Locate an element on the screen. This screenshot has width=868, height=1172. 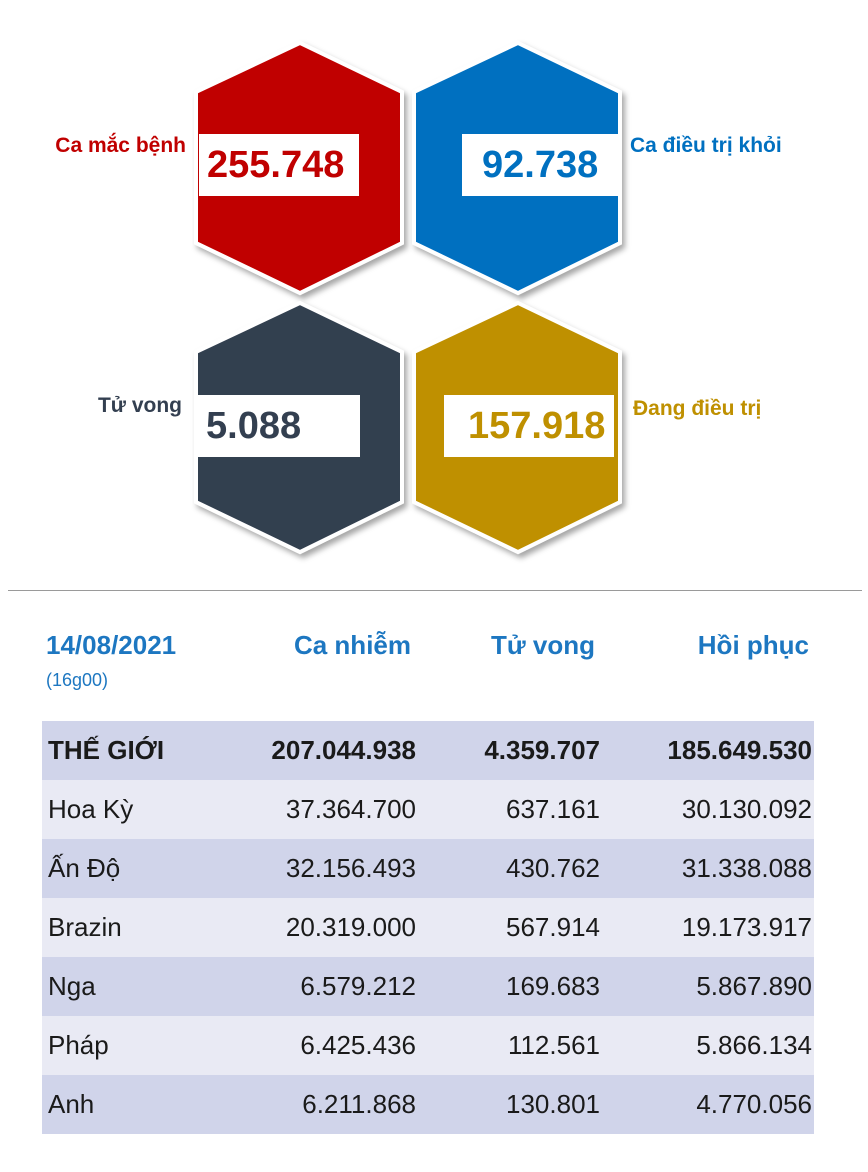
table-row: Ấn Độ 32.156.493 430.762 31.338.088 is located at coordinates (428, 868).